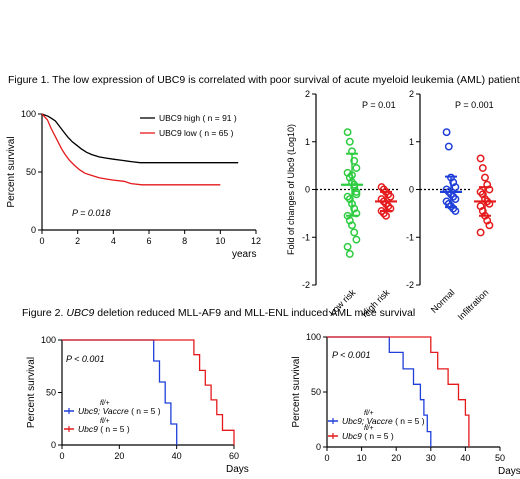  Describe the element at coordinates (445, 221) in the screenshot. I see `dot-group-2: Normal` at that location.